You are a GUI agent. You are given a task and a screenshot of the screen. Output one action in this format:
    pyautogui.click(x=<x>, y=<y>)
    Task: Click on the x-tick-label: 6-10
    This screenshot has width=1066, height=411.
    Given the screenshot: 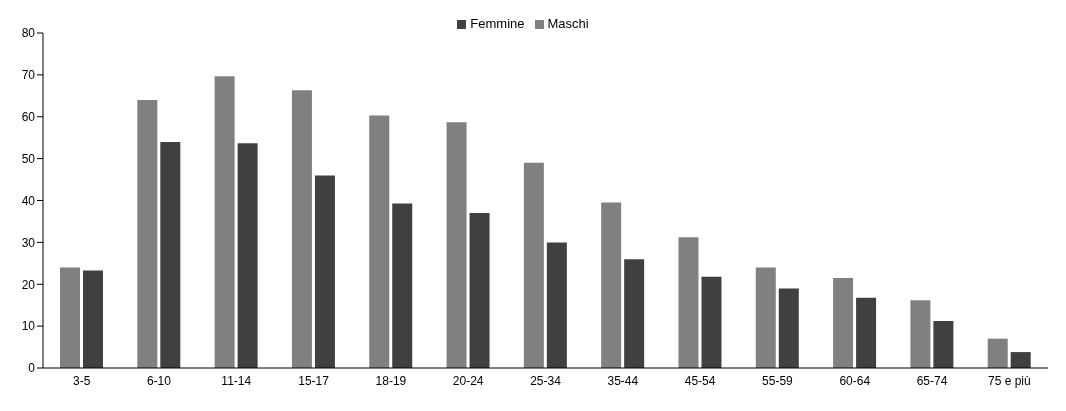 What is the action you would take?
    pyautogui.click(x=159, y=380)
    